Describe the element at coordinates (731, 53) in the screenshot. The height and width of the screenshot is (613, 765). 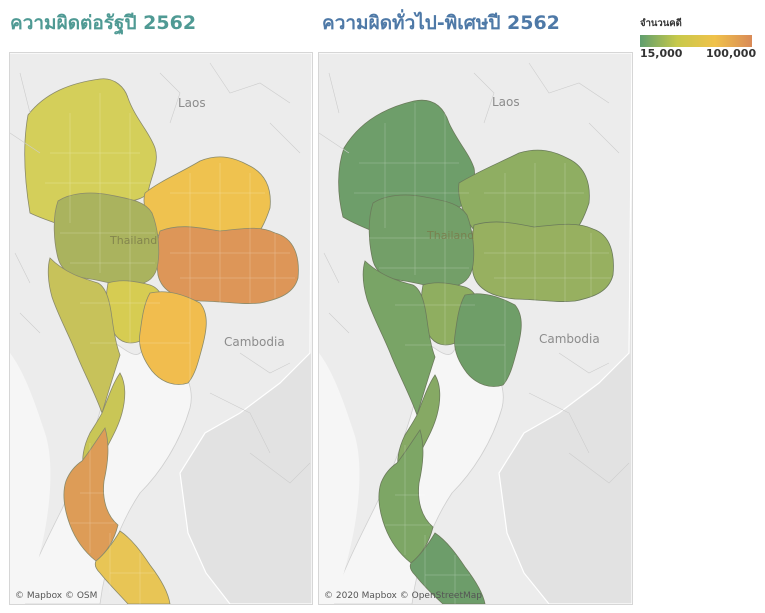
I see `legend-max-label: 100,000` at that location.